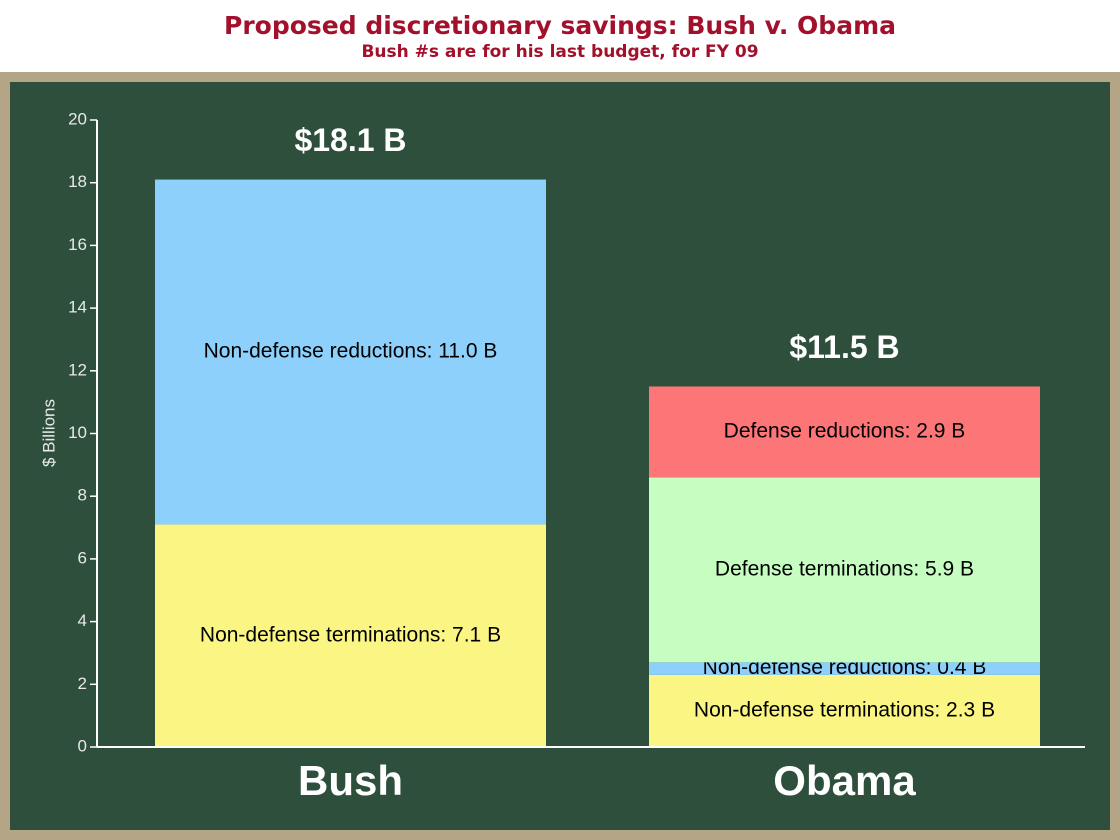 This screenshot has width=1120, height=840. What do you see at coordinates (77, 244) in the screenshot?
I see `y-tick-label: 16` at bounding box center [77, 244].